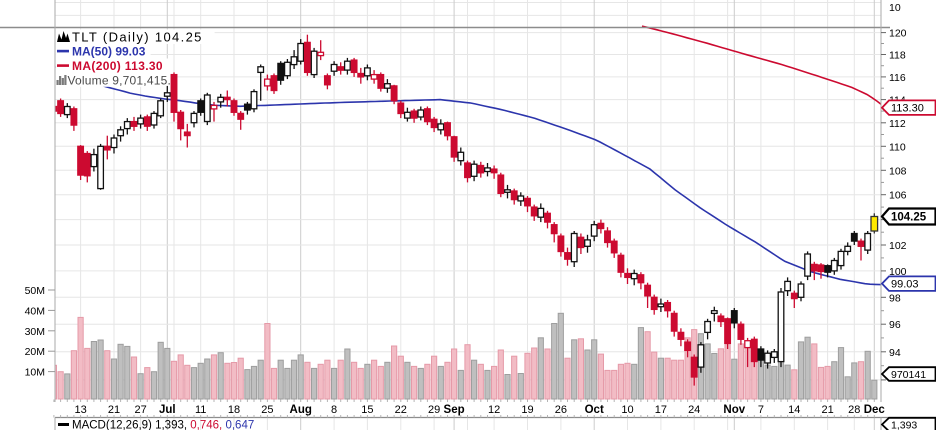 Image resolution: width=936 pixels, height=435 pixels. Describe the element at coordinates (234, 410) in the screenshot. I see `svg-text: 18` at that location.